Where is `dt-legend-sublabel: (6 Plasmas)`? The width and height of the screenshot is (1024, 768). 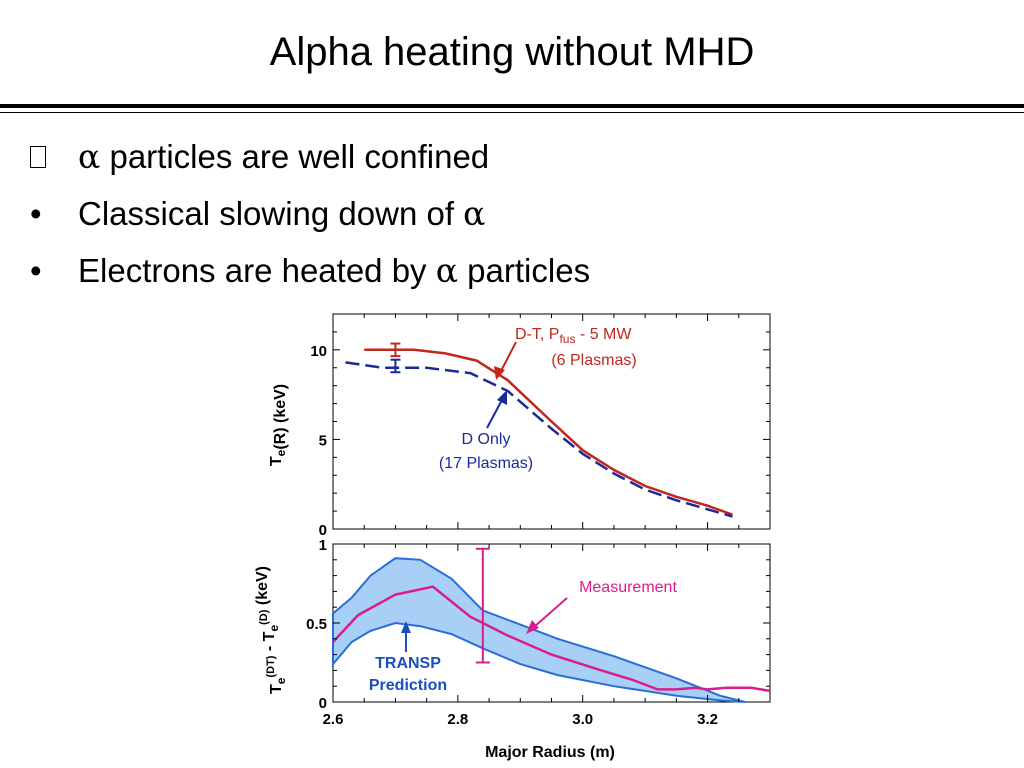
dt-legend-sublabel: (6 Plasmas) is located at coordinates (593, 360).